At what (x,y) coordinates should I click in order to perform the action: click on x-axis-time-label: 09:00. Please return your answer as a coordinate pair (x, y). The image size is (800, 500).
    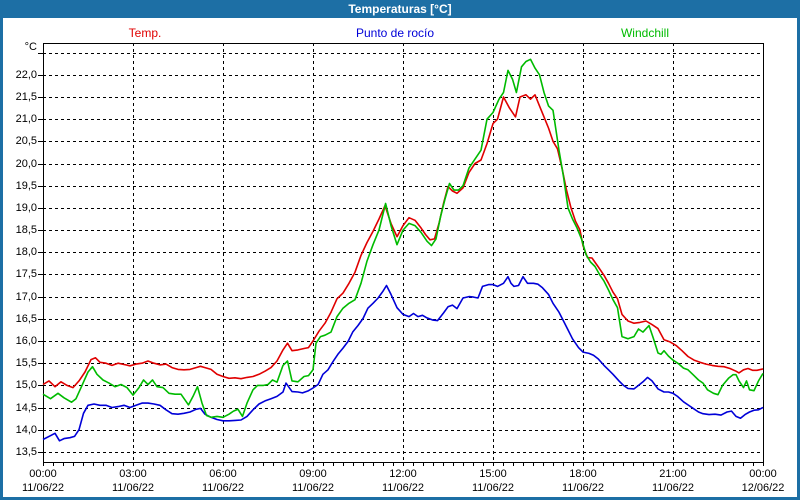
    Looking at the image, I should click on (313, 474).